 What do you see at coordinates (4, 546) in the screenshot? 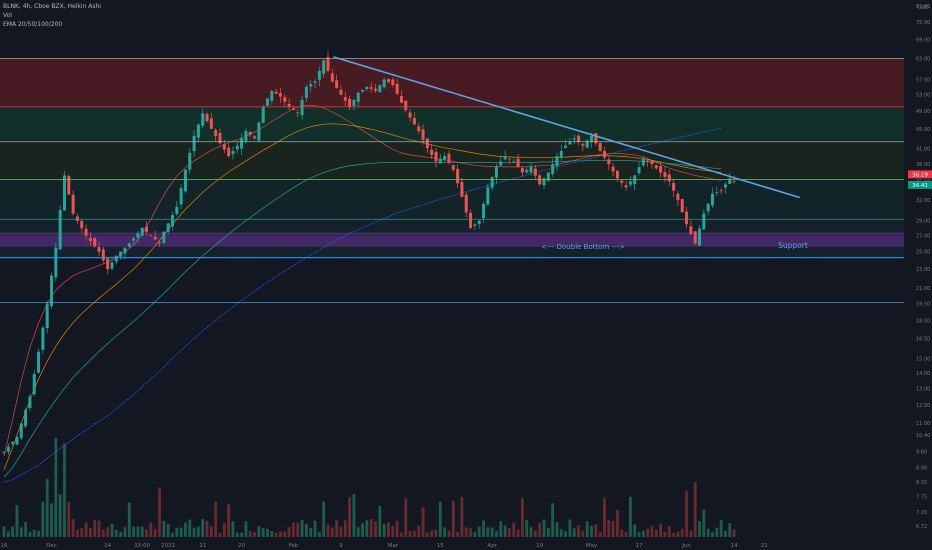
I see `time-tick-label: 16` at bounding box center [4, 546].